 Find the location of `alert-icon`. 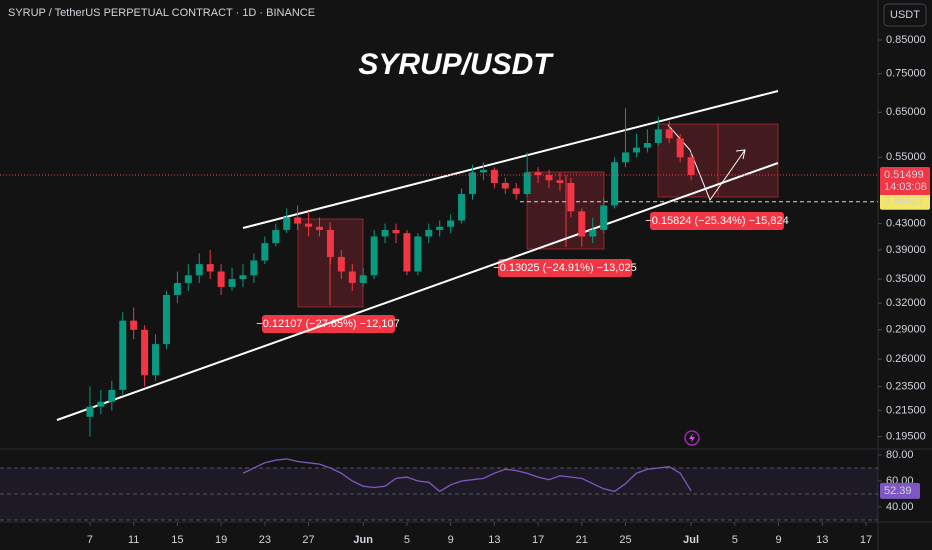

alert-icon is located at coordinates (692, 438).